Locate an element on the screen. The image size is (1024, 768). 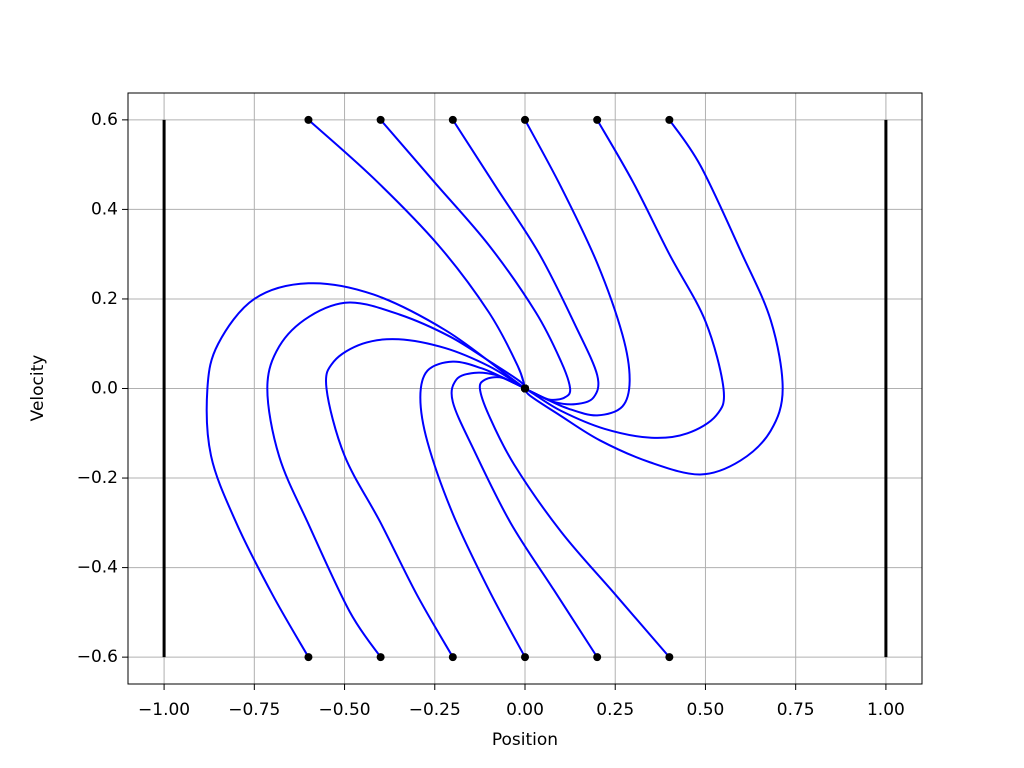
y-axis-label: Velocity is located at coordinates (38, 388).